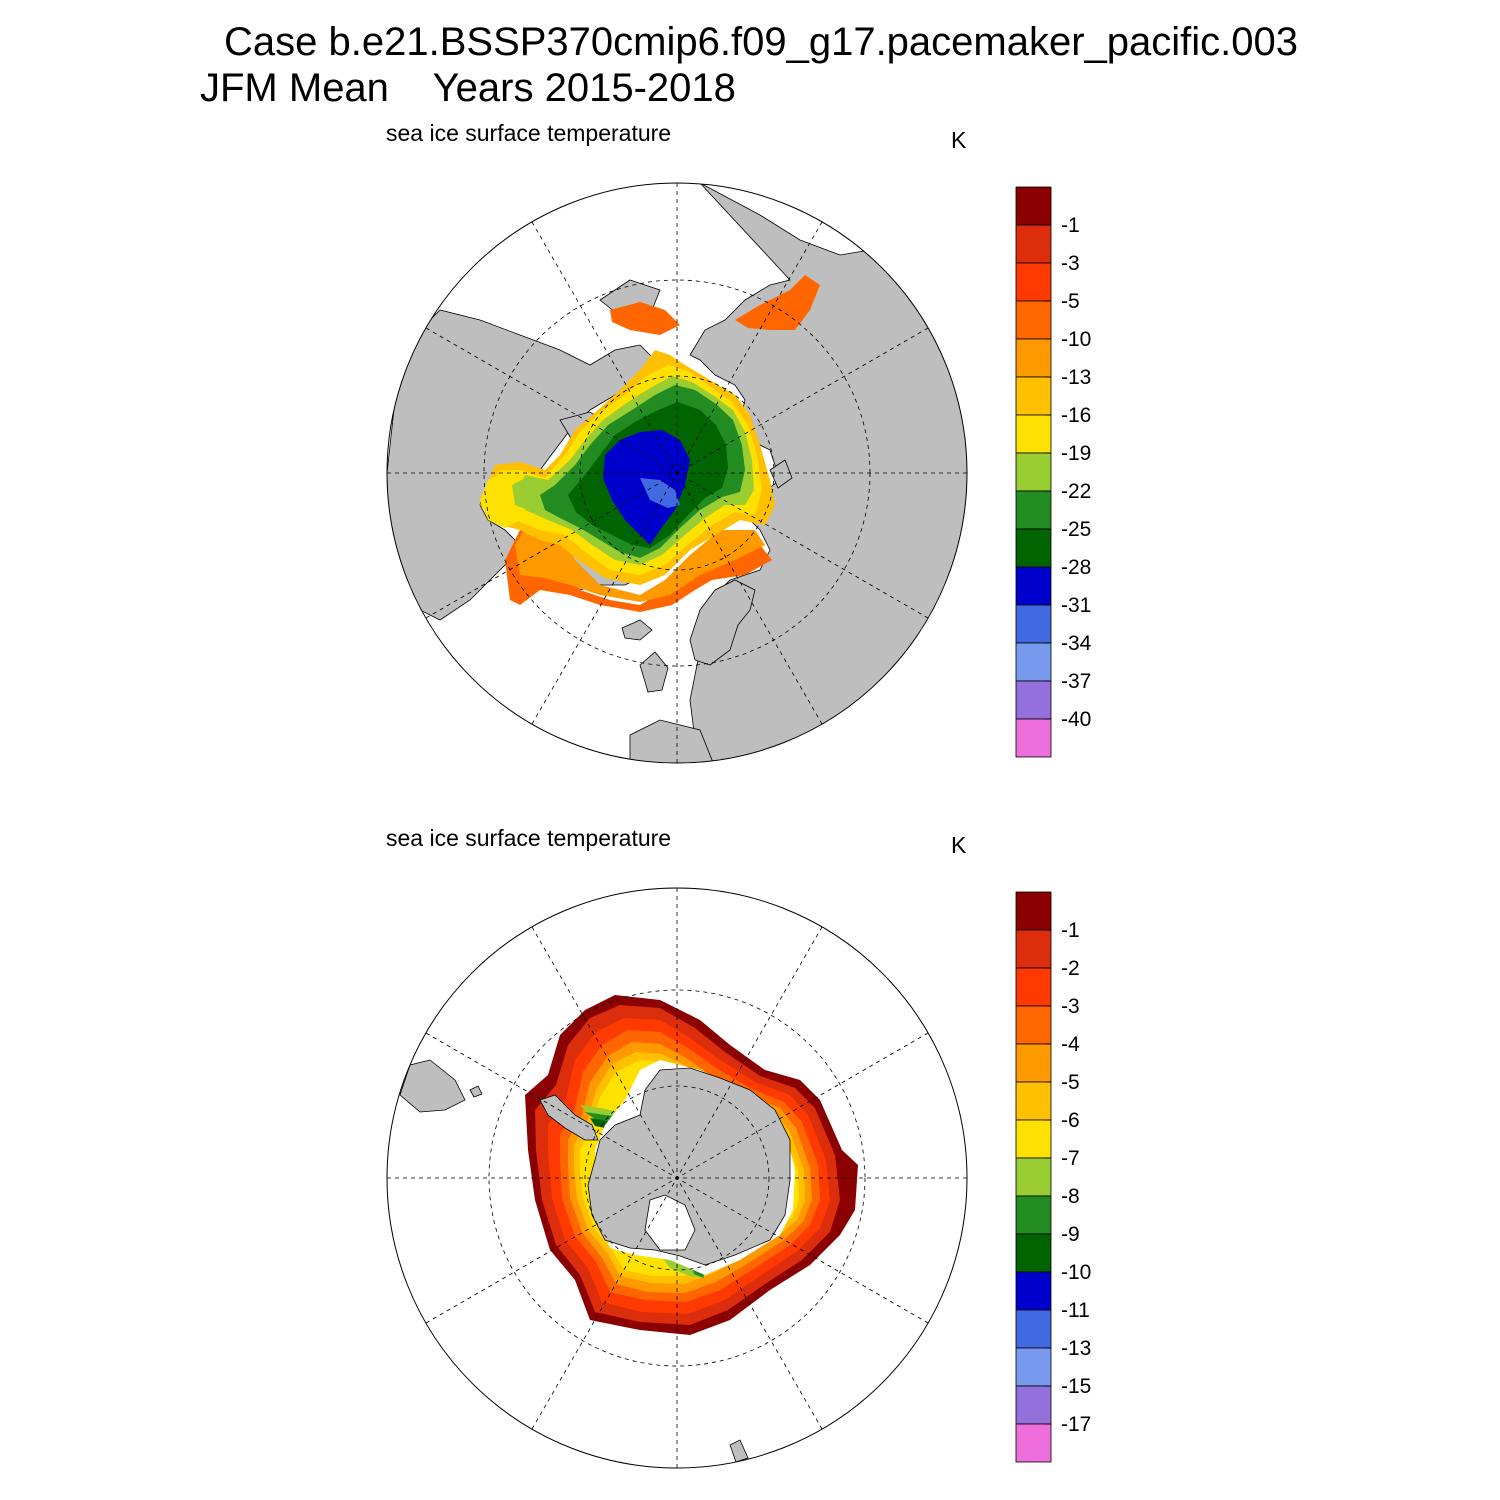  I want to click on south-colorbar-label: -7, so click(1070, 1158).